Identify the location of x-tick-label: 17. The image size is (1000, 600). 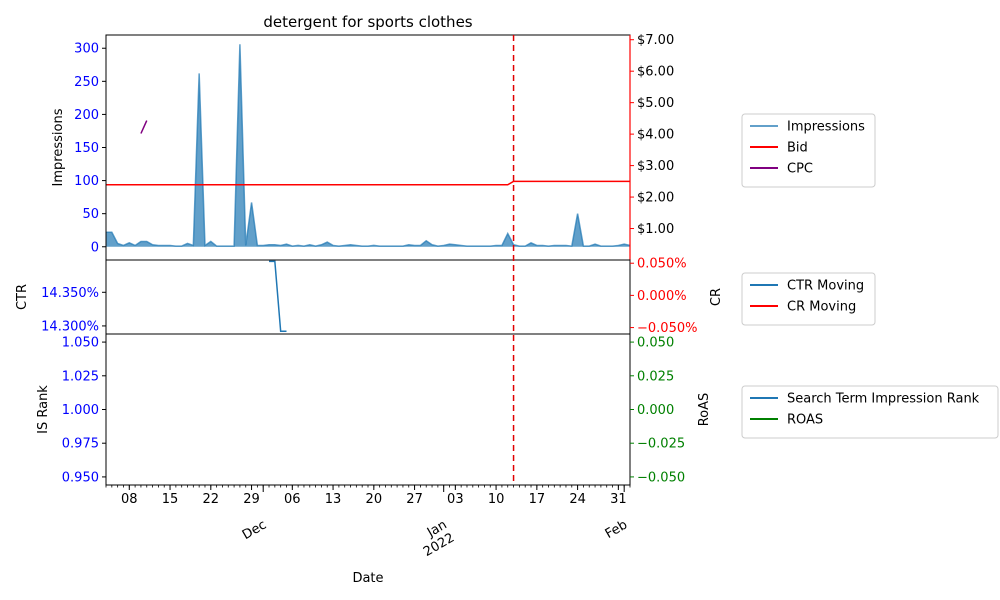
(537, 499).